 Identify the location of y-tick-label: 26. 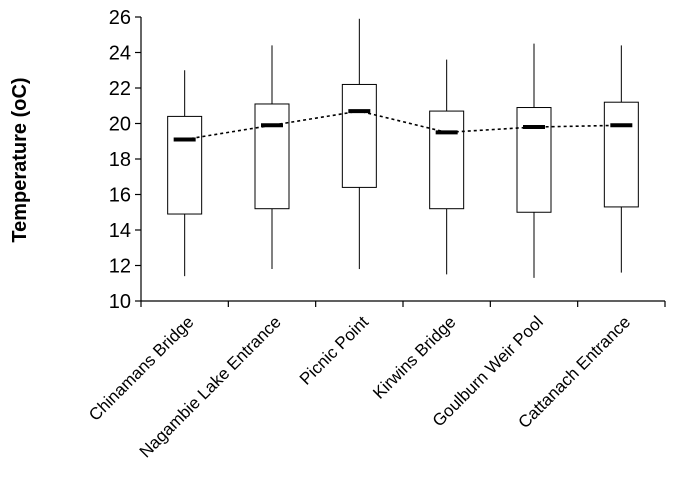
(120, 18).